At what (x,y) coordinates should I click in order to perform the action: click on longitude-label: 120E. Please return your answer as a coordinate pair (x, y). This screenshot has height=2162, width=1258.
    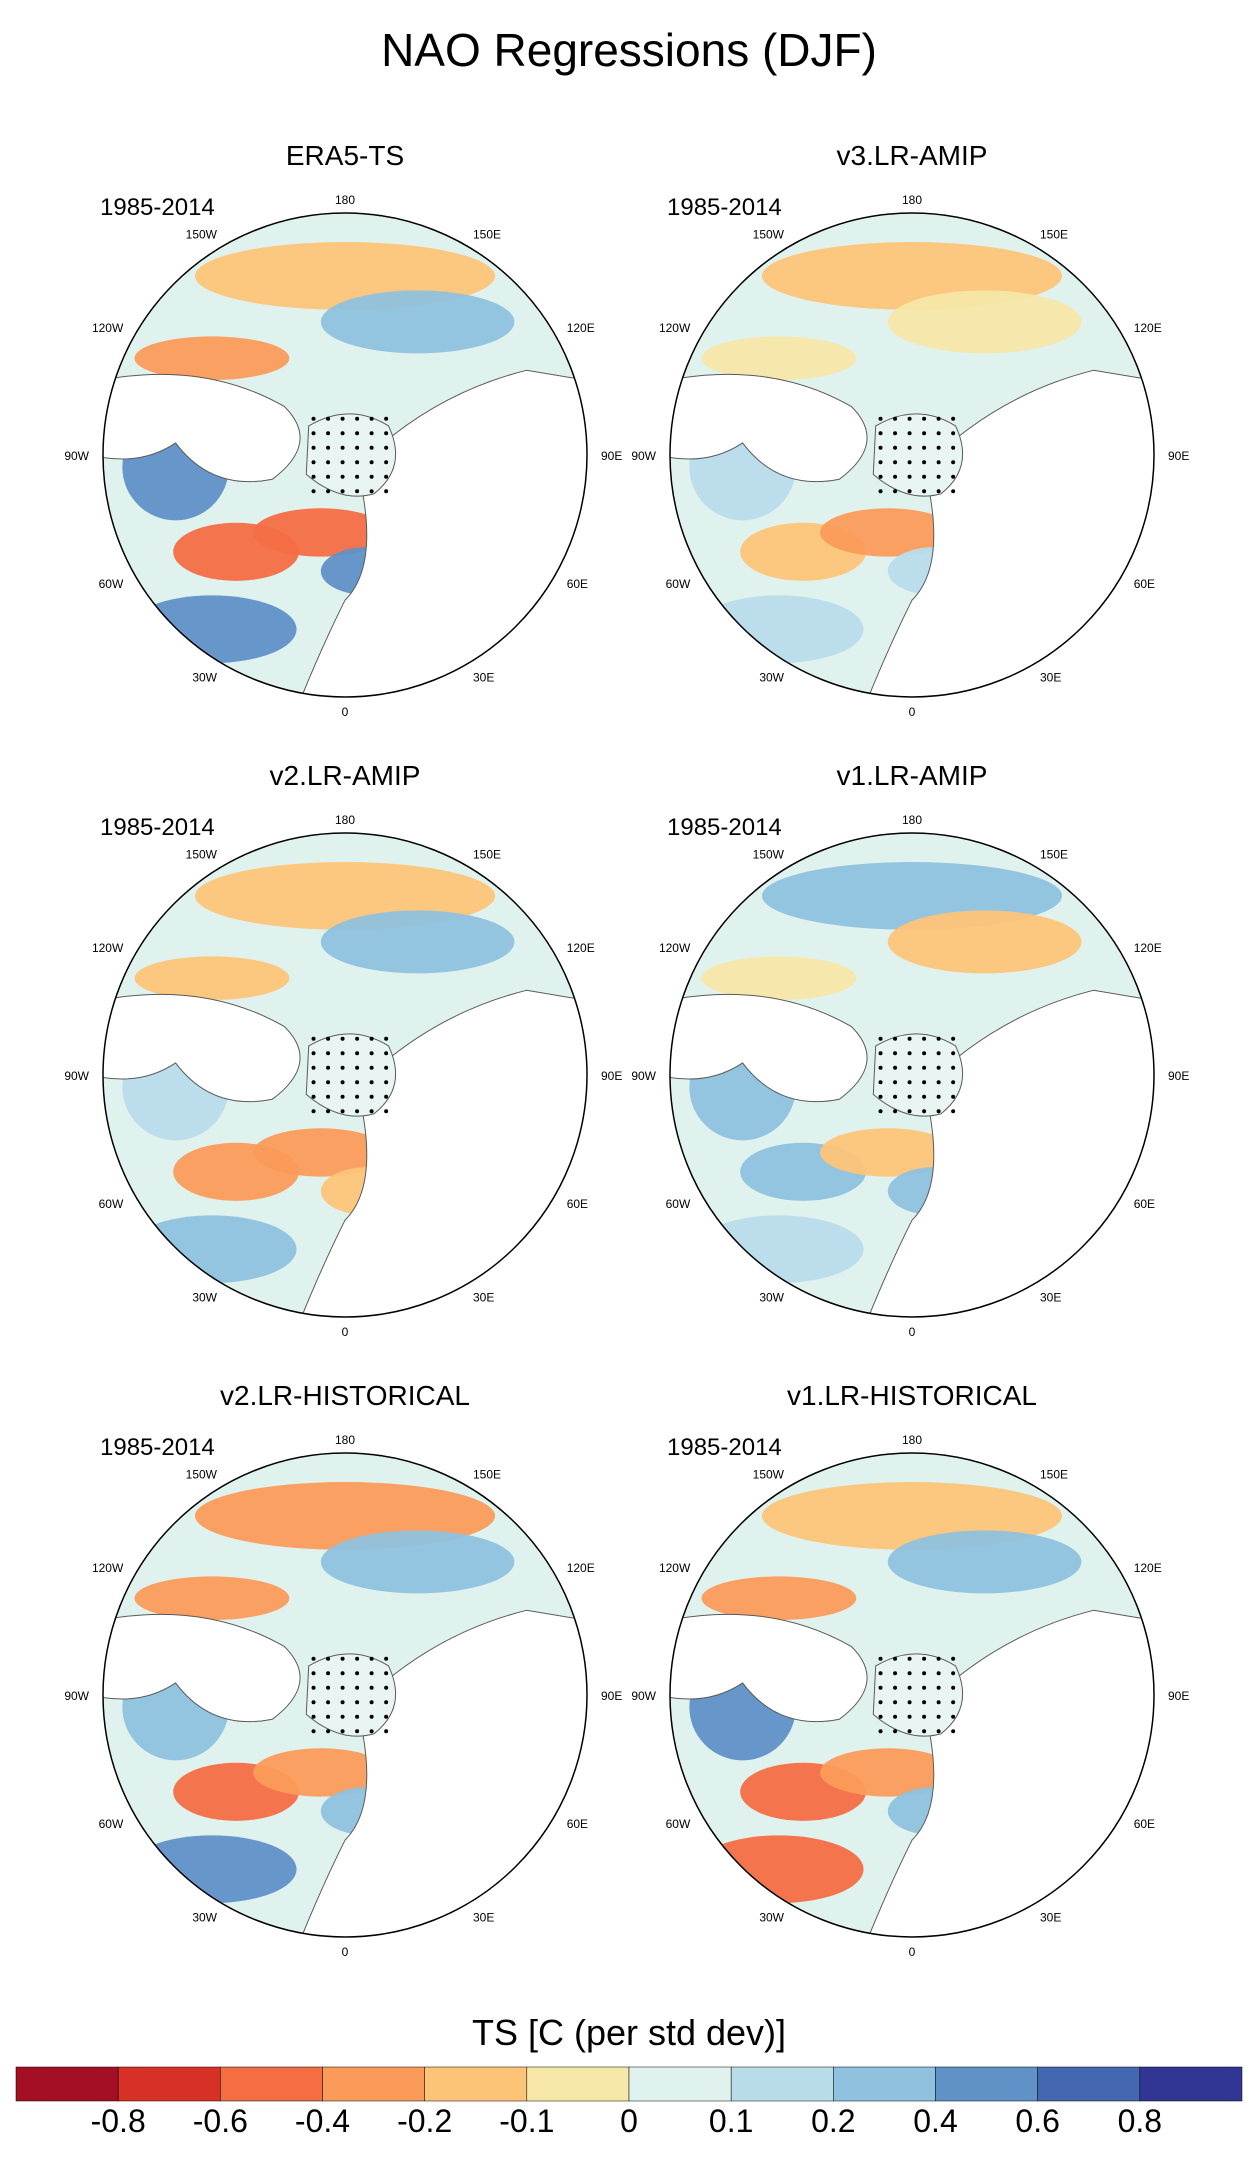
    Looking at the image, I should click on (1148, 1568).